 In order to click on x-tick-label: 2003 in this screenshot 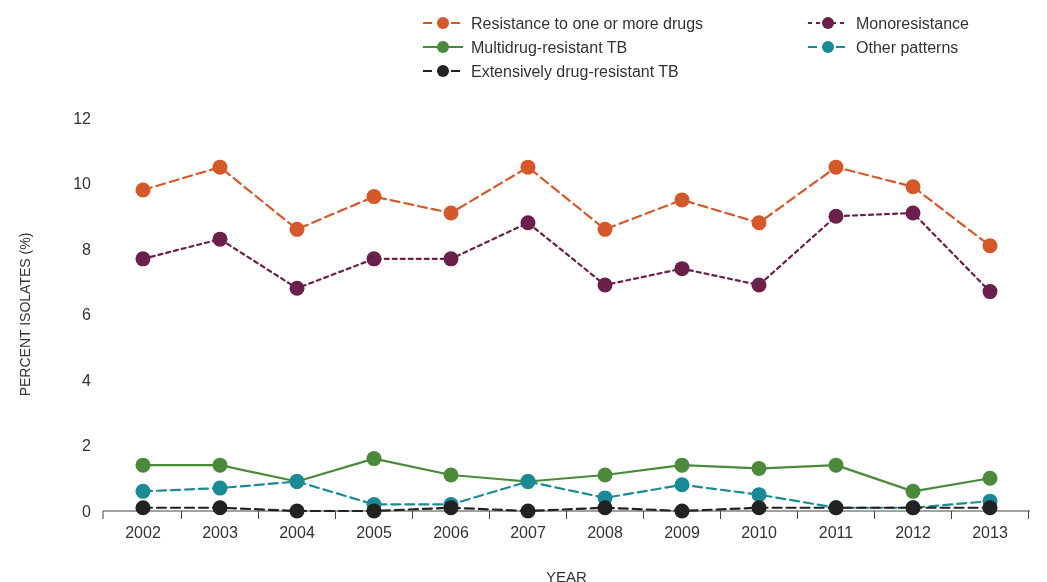, I will do `click(220, 532)`.